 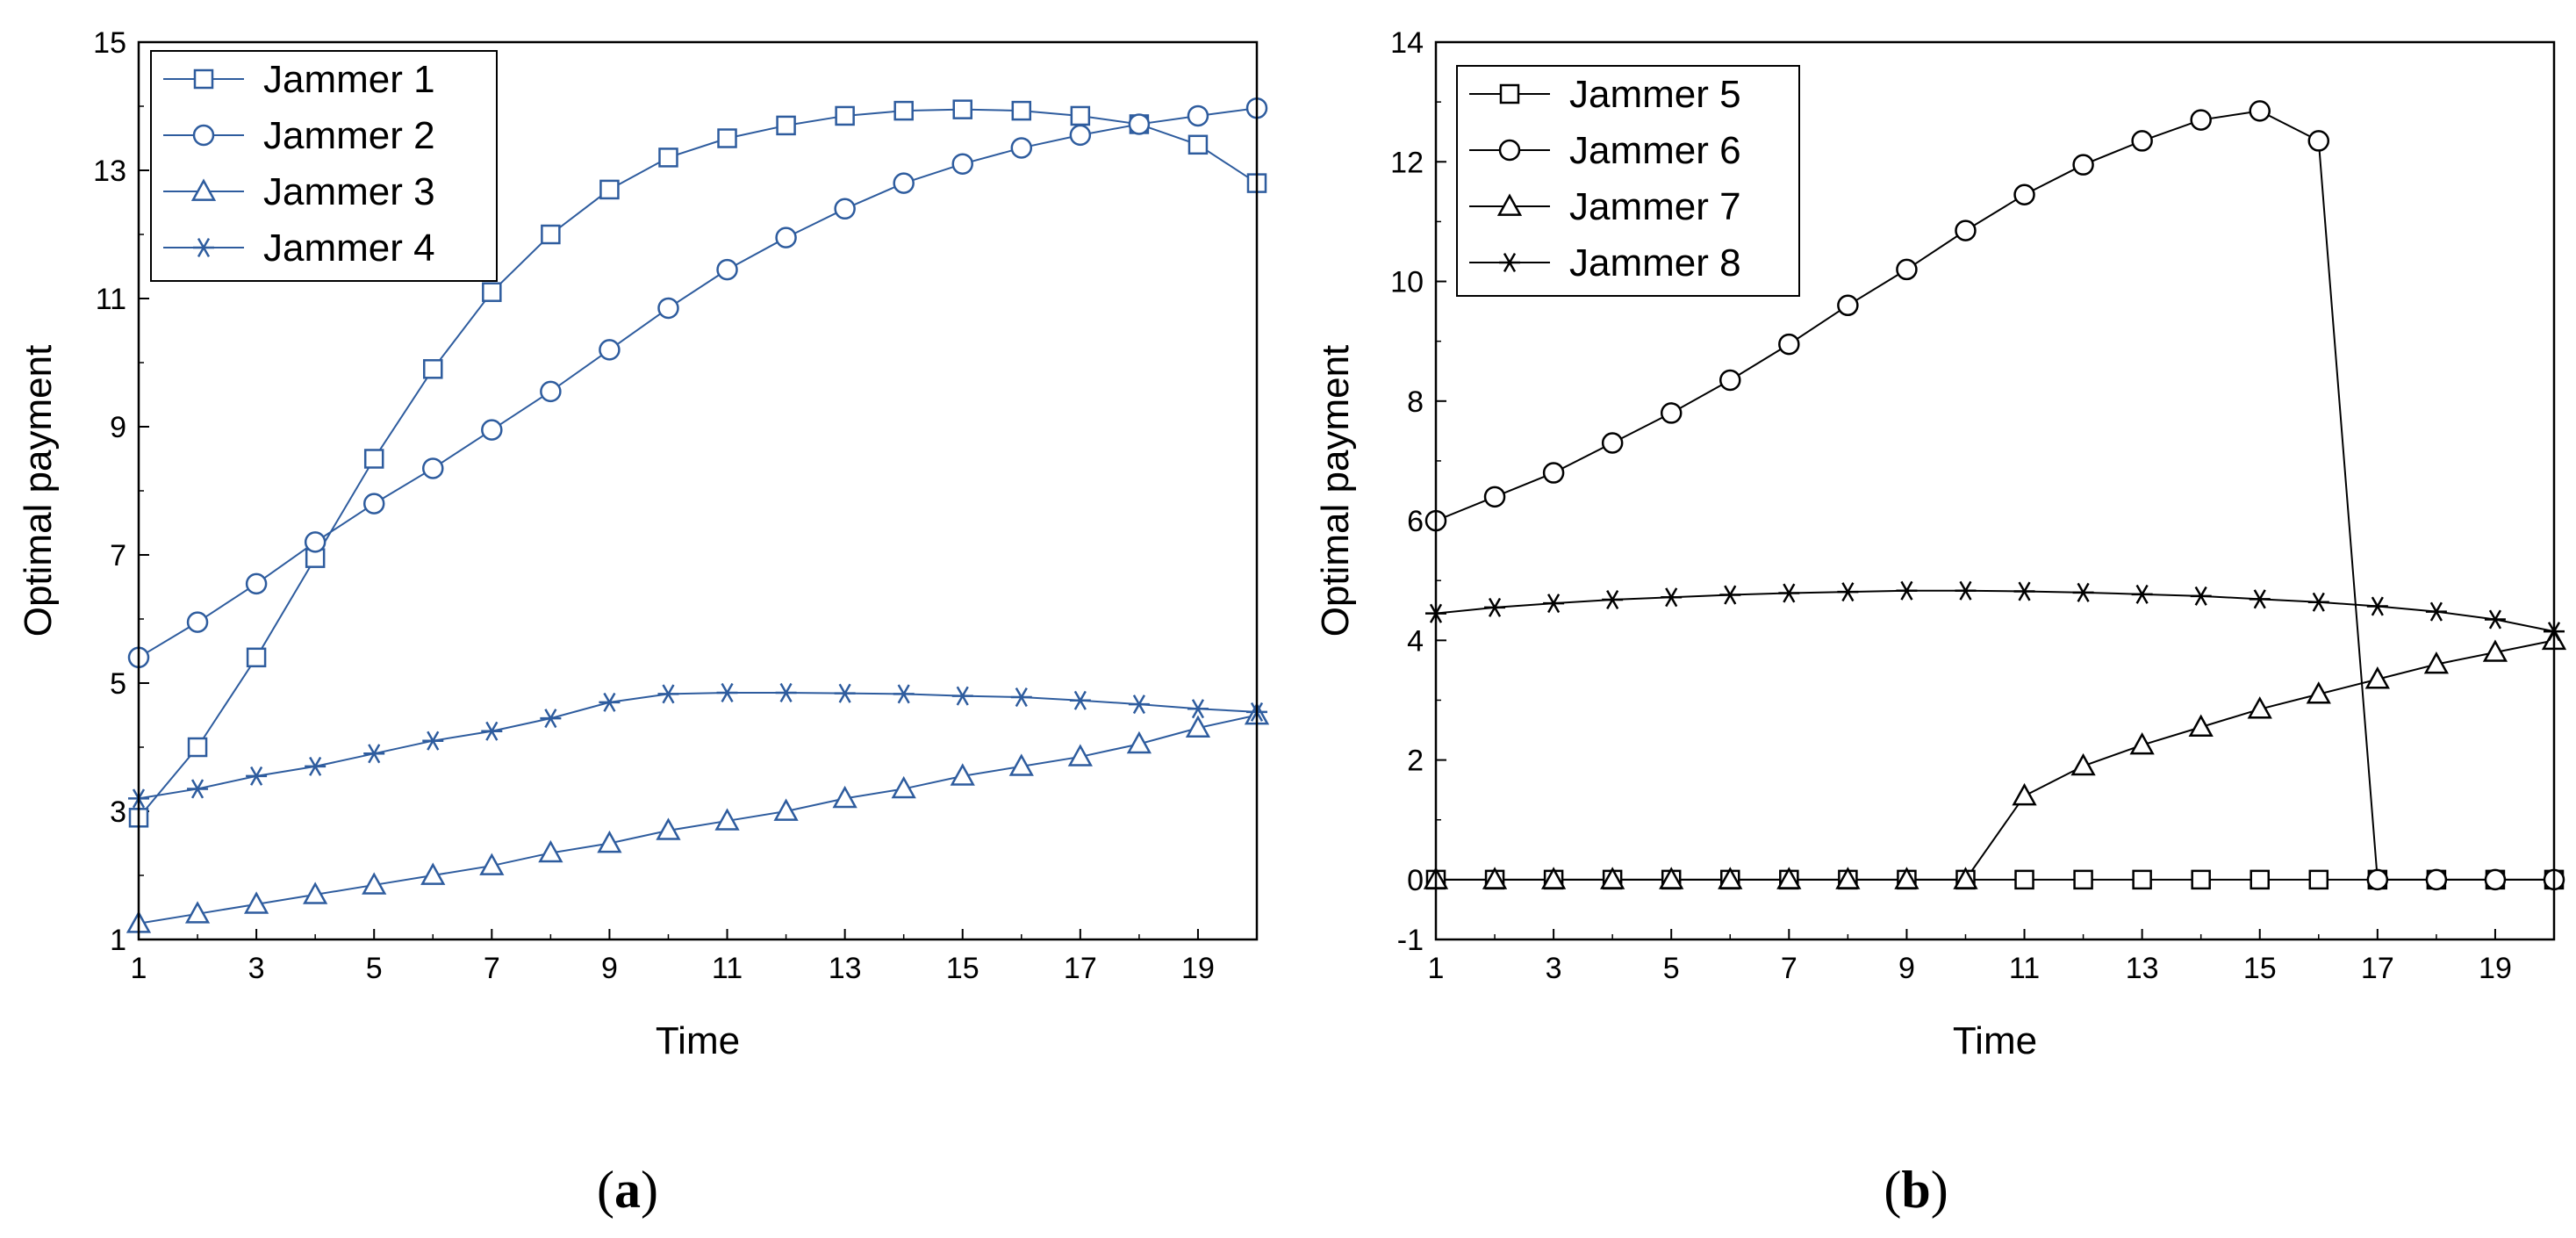 What do you see at coordinates (1407, 282) in the screenshot?
I see `y-tick-label: 10` at bounding box center [1407, 282].